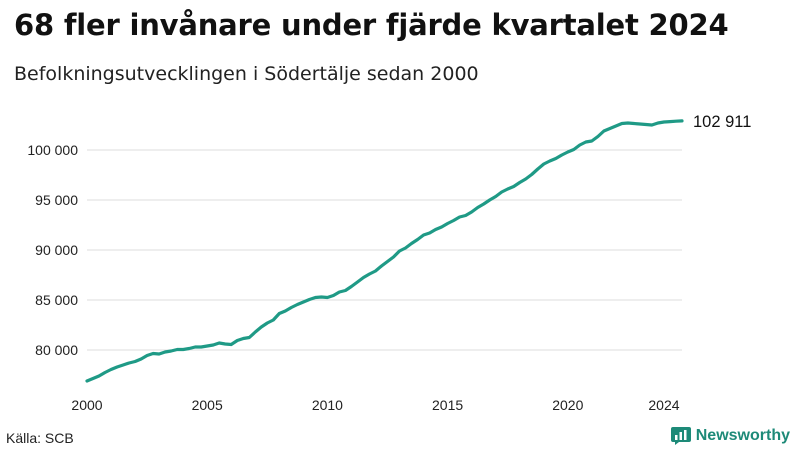 This screenshot has width=800, height=450. I want to click on x-tick-label: 2000, so click(86, 405).